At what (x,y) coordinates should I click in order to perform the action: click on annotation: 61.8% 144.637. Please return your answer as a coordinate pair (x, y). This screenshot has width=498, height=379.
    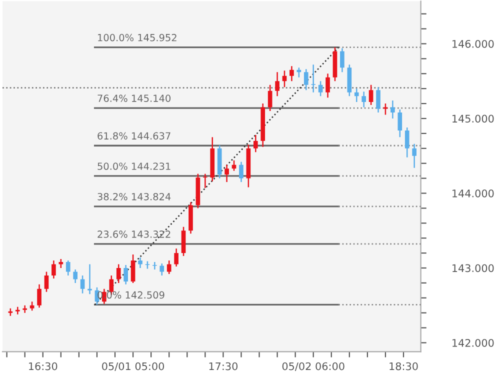
    Looking at the image, I should click on (134, 136).